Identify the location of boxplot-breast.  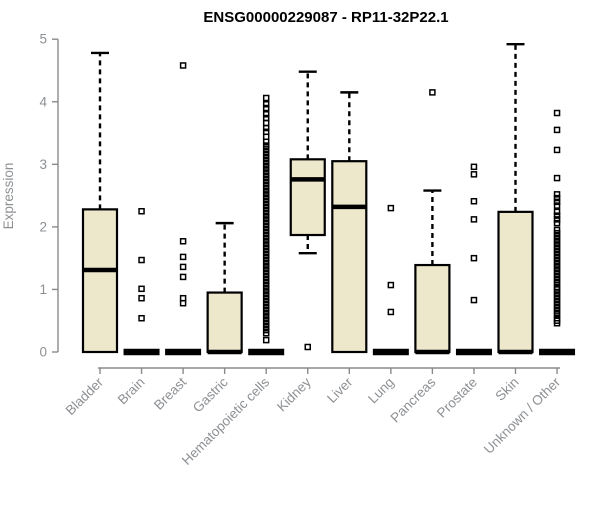
(183, 209).